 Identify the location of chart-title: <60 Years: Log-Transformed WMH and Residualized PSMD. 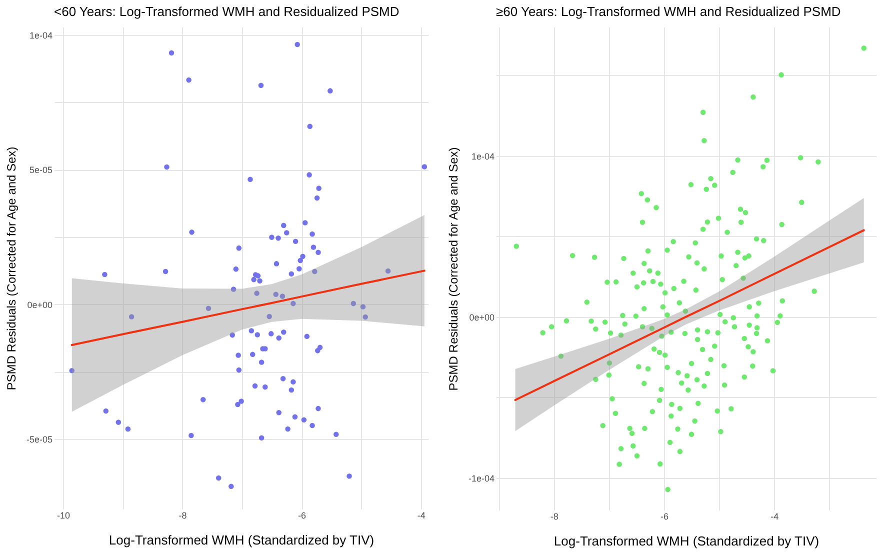
(227, 11).